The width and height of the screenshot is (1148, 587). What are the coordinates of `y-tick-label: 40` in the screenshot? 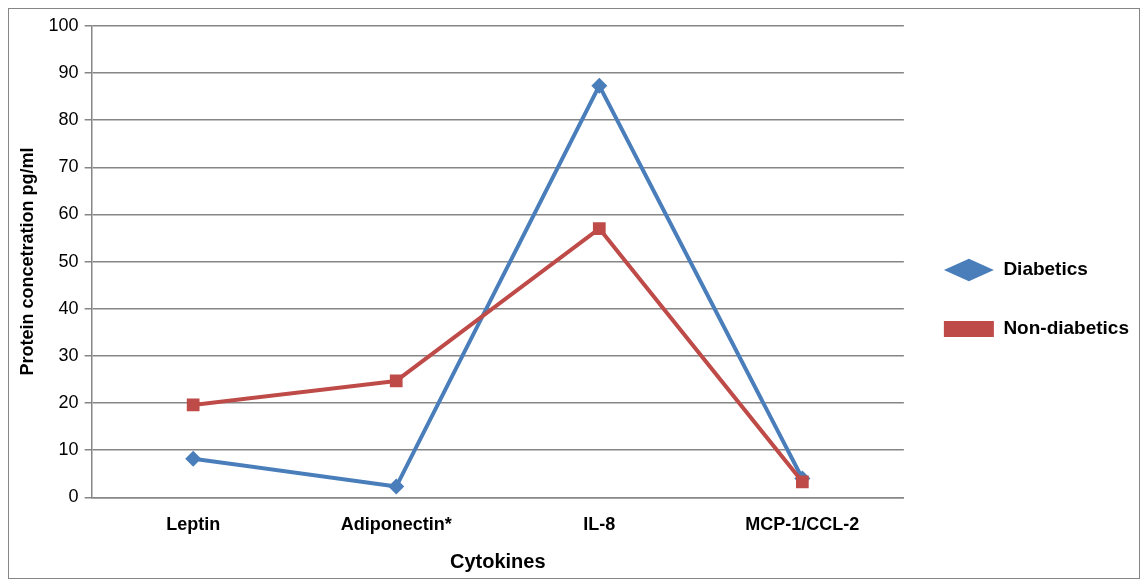 It's located at (68, 307).